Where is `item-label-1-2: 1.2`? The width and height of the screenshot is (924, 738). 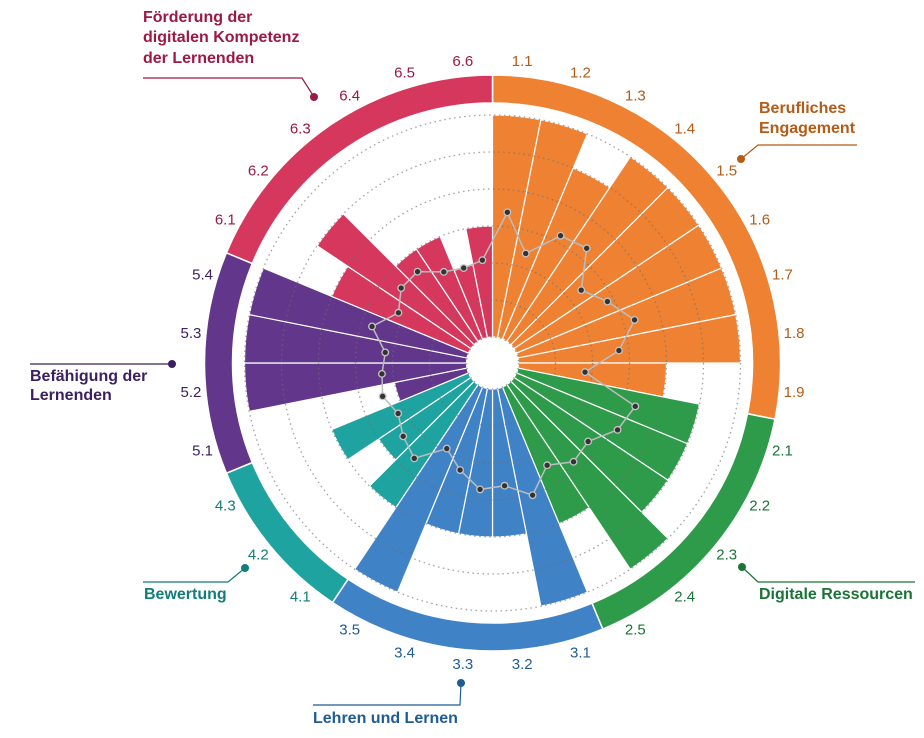
item-label-1-2: 1.2 is located at coordinates (580, 73).